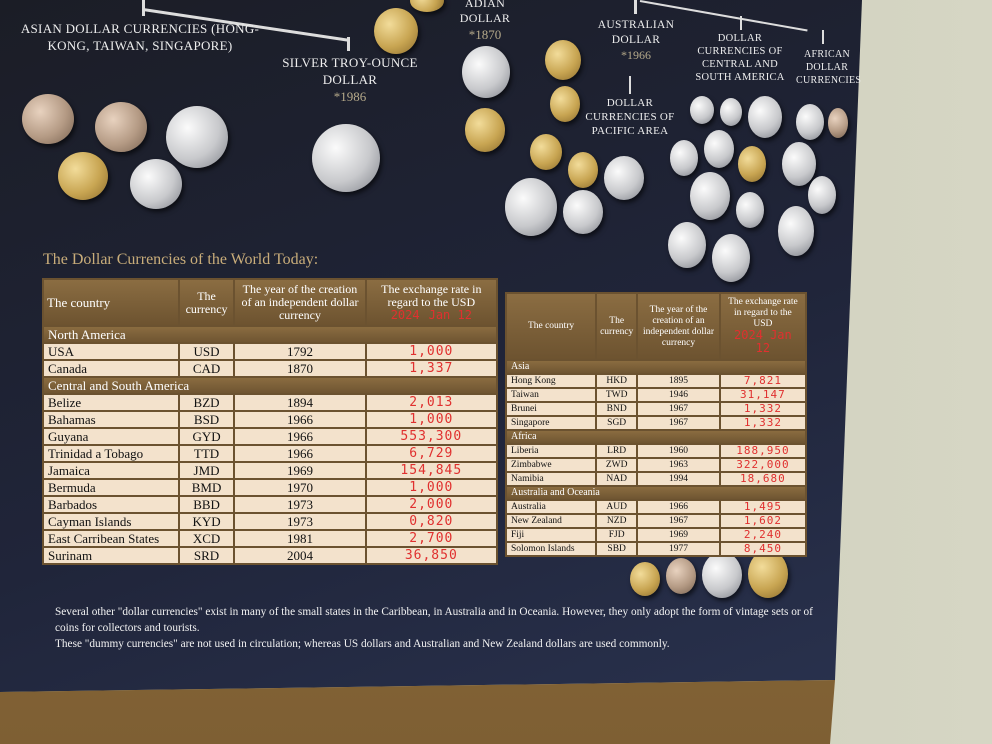  Describe the element at coordinates (300, 555) in the screenshot. I see `year-cell: 2004` at that location.